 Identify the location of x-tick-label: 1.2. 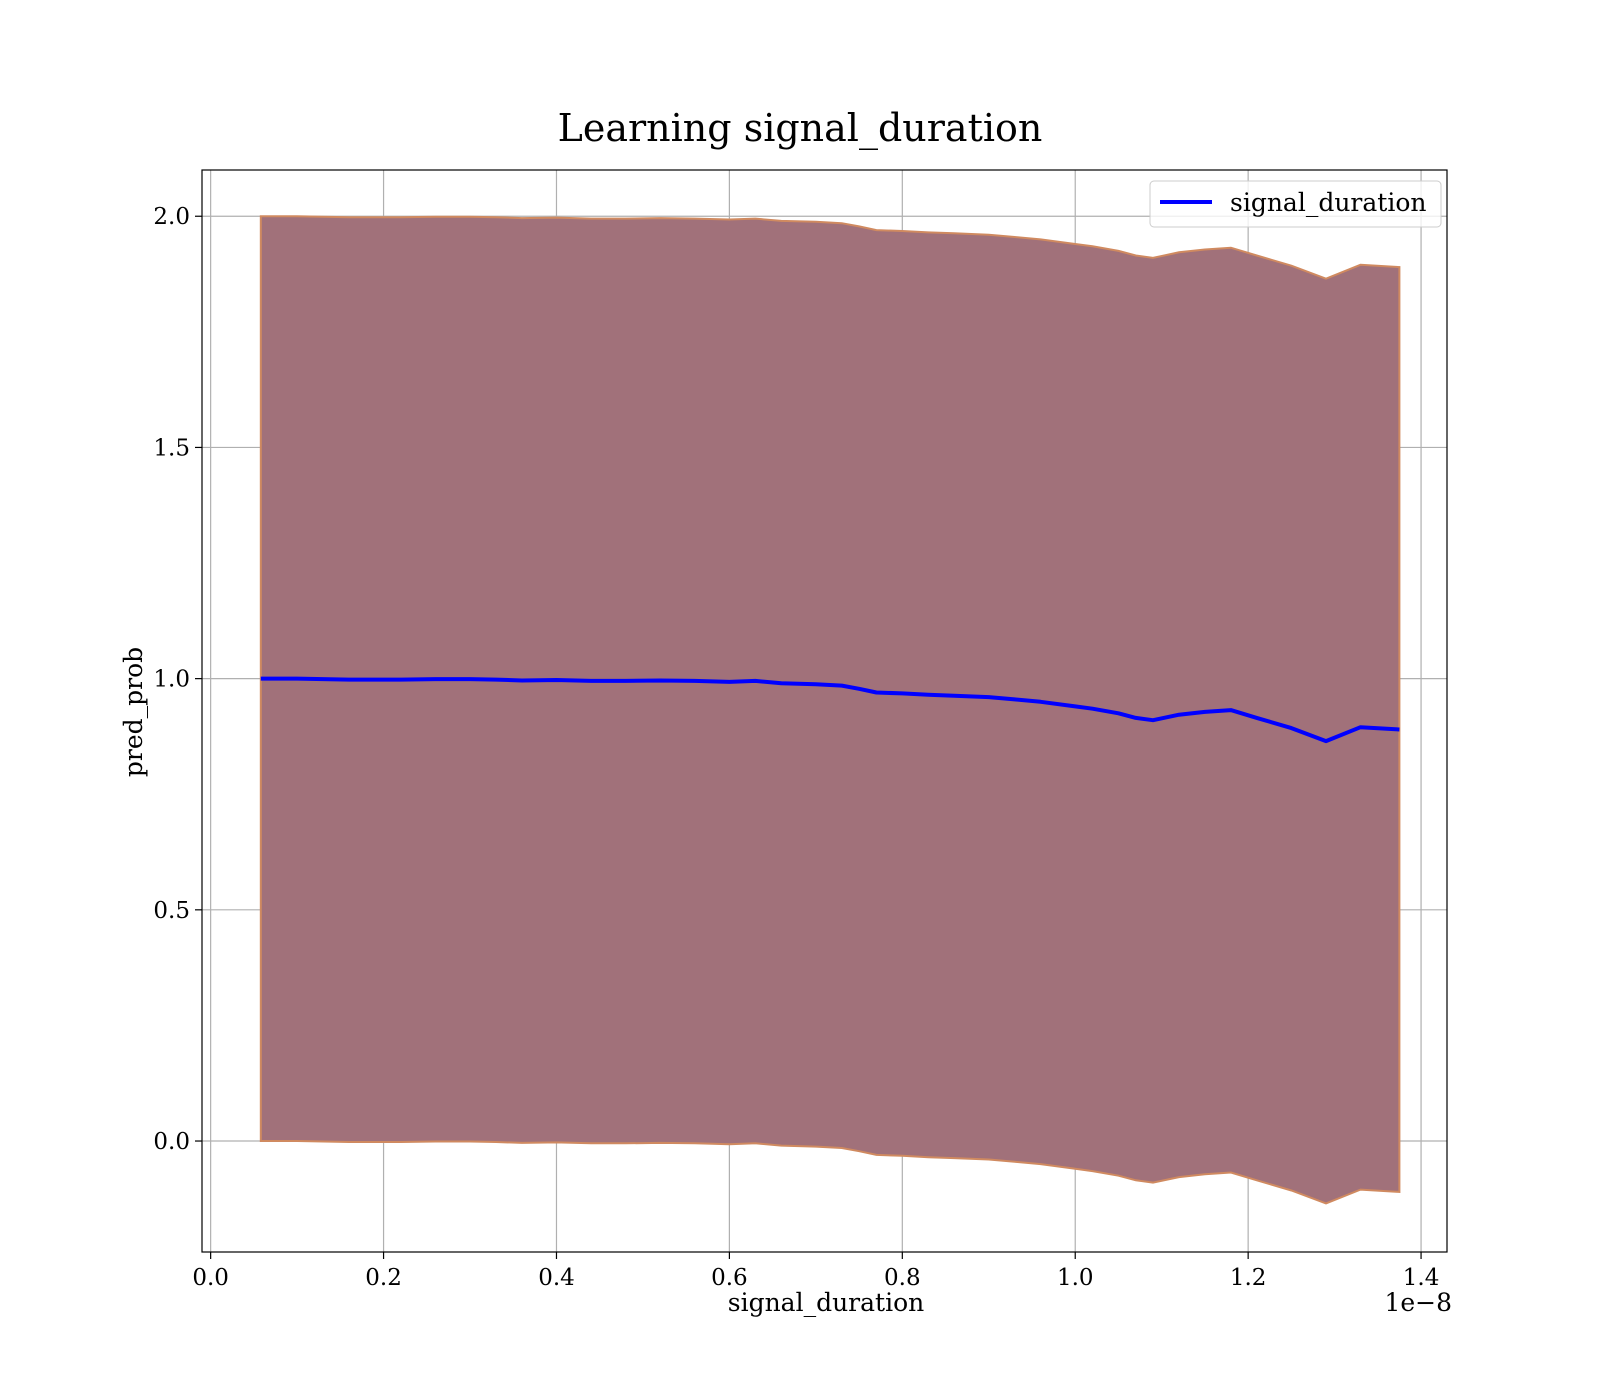
(1248, 1278).